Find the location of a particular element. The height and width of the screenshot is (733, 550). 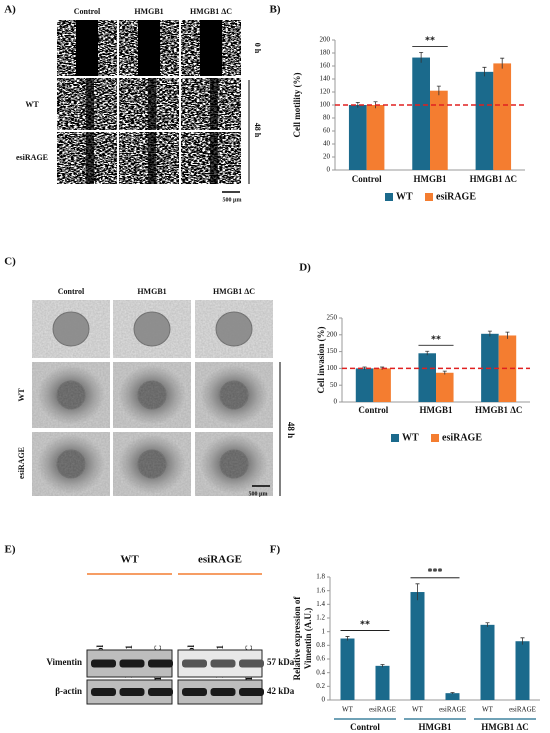

y-tick-label: 1.6 is located at coordinates (320, 590).